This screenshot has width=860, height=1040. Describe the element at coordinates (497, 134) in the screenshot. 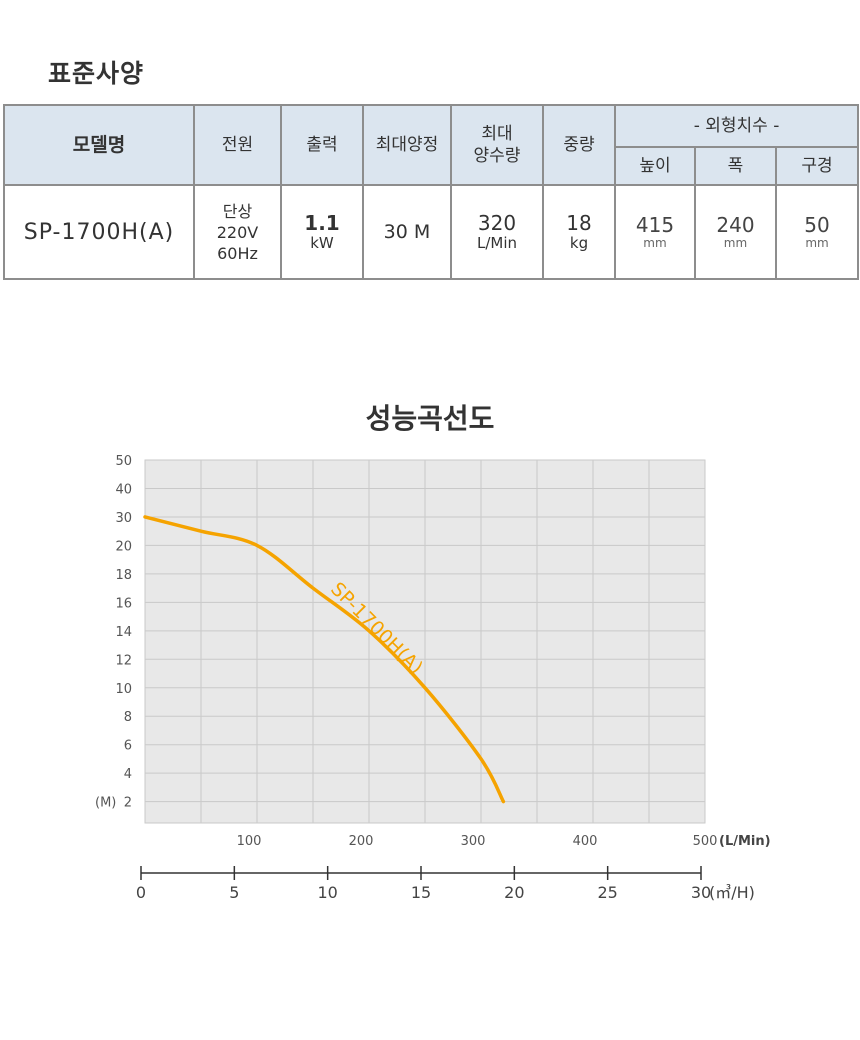

I see `header-max-flow-line1: 최대` at that location.